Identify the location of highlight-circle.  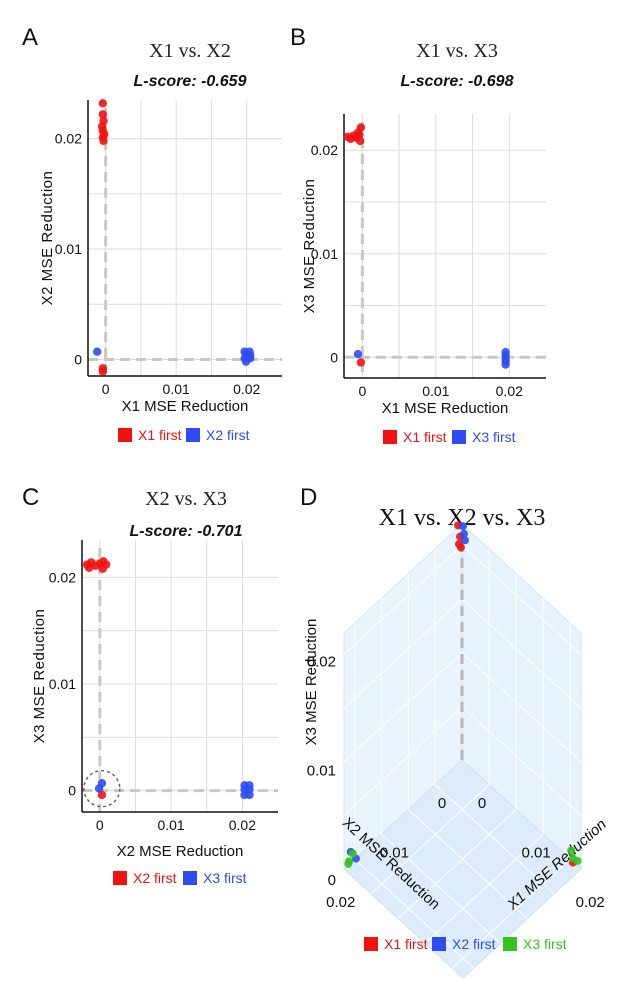
(102, 788).